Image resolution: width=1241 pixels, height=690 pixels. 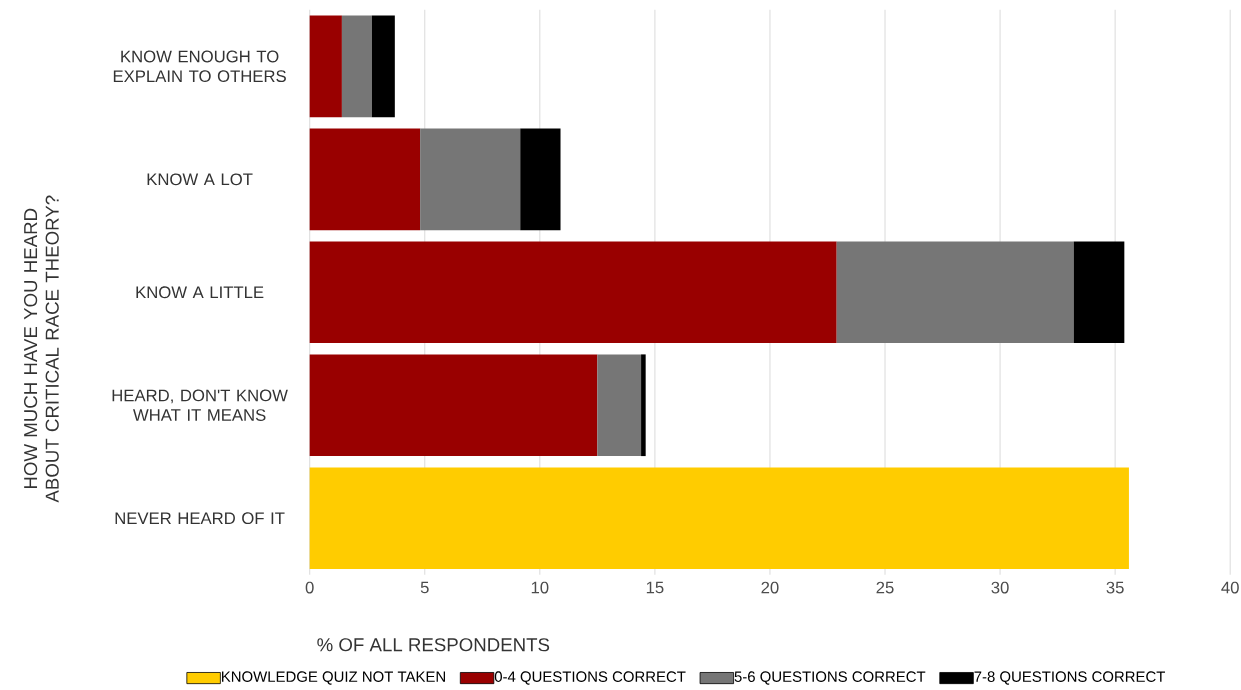 What do you see at coordinates (309, 587) in the screenshot?
I see `x-tick-label: 0` at bounding box center [309, 587].